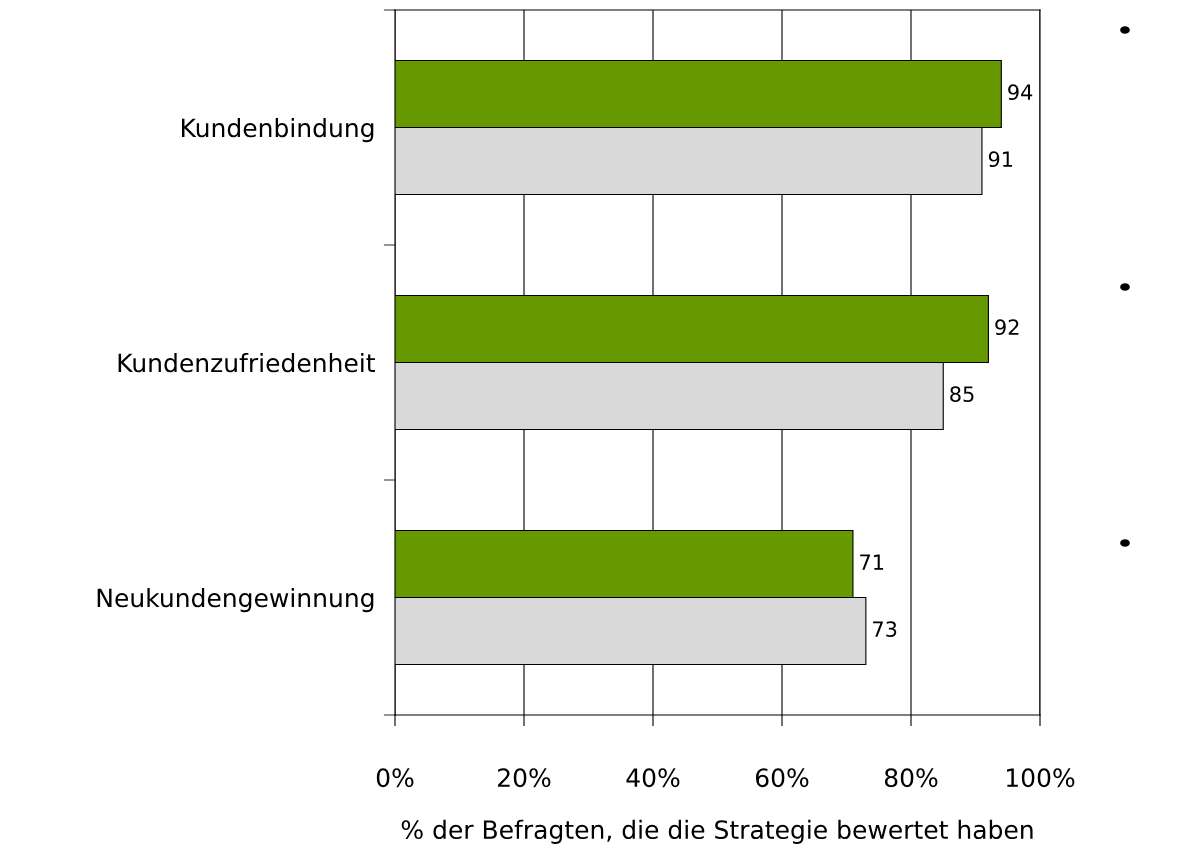 The image size is (1186, 854). What do you see at coordinates (782, 778) in the screenshot?
I see `x-tick-label: 60%` at bounding box center [782, 778].